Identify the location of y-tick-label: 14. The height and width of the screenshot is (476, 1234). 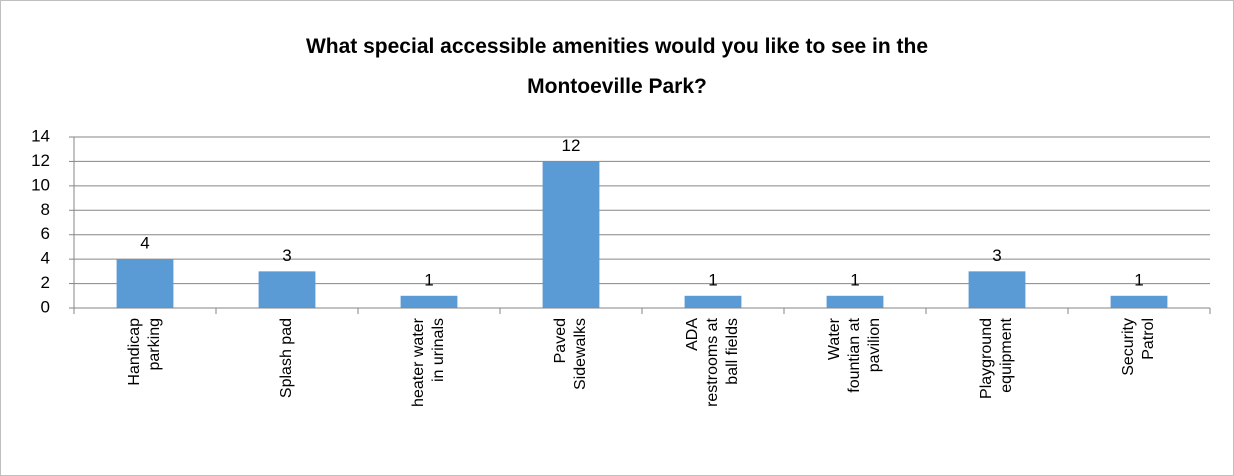
(40, 135).